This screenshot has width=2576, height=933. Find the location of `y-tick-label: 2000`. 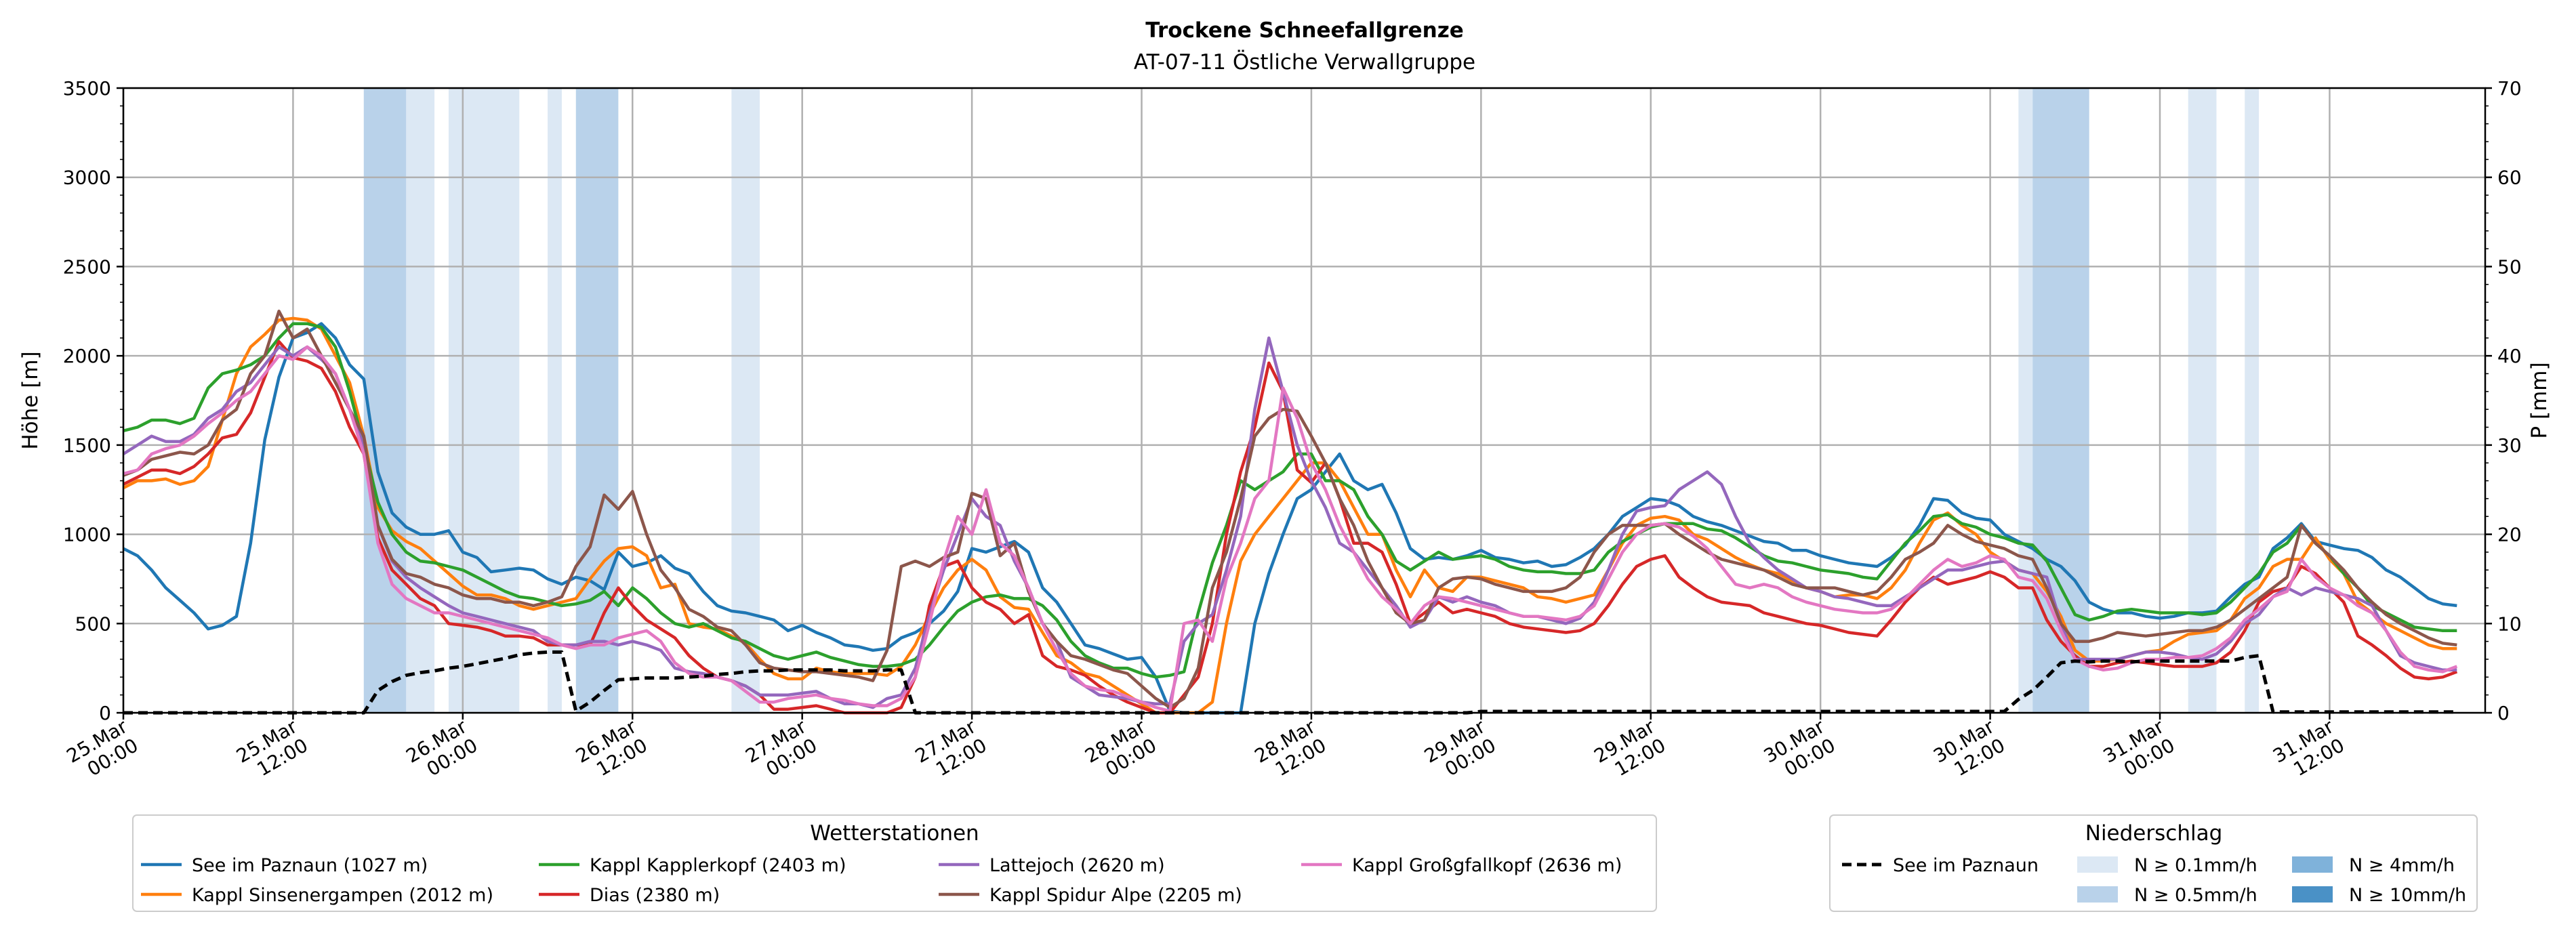

y-tick-label: 2000 is located at coordinates (87, 356).